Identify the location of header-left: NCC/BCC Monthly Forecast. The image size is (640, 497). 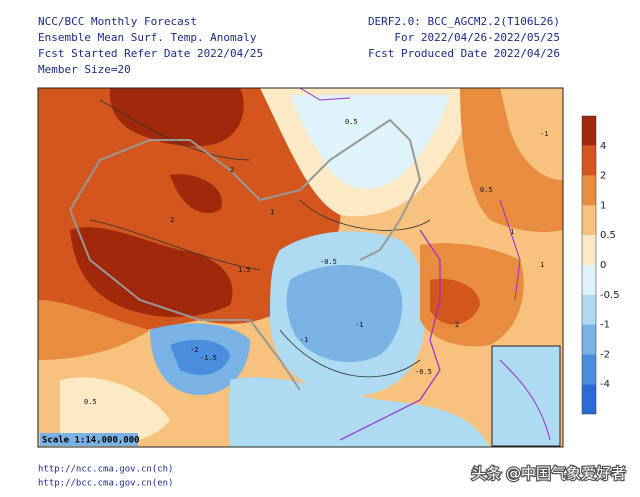
(117, 21).